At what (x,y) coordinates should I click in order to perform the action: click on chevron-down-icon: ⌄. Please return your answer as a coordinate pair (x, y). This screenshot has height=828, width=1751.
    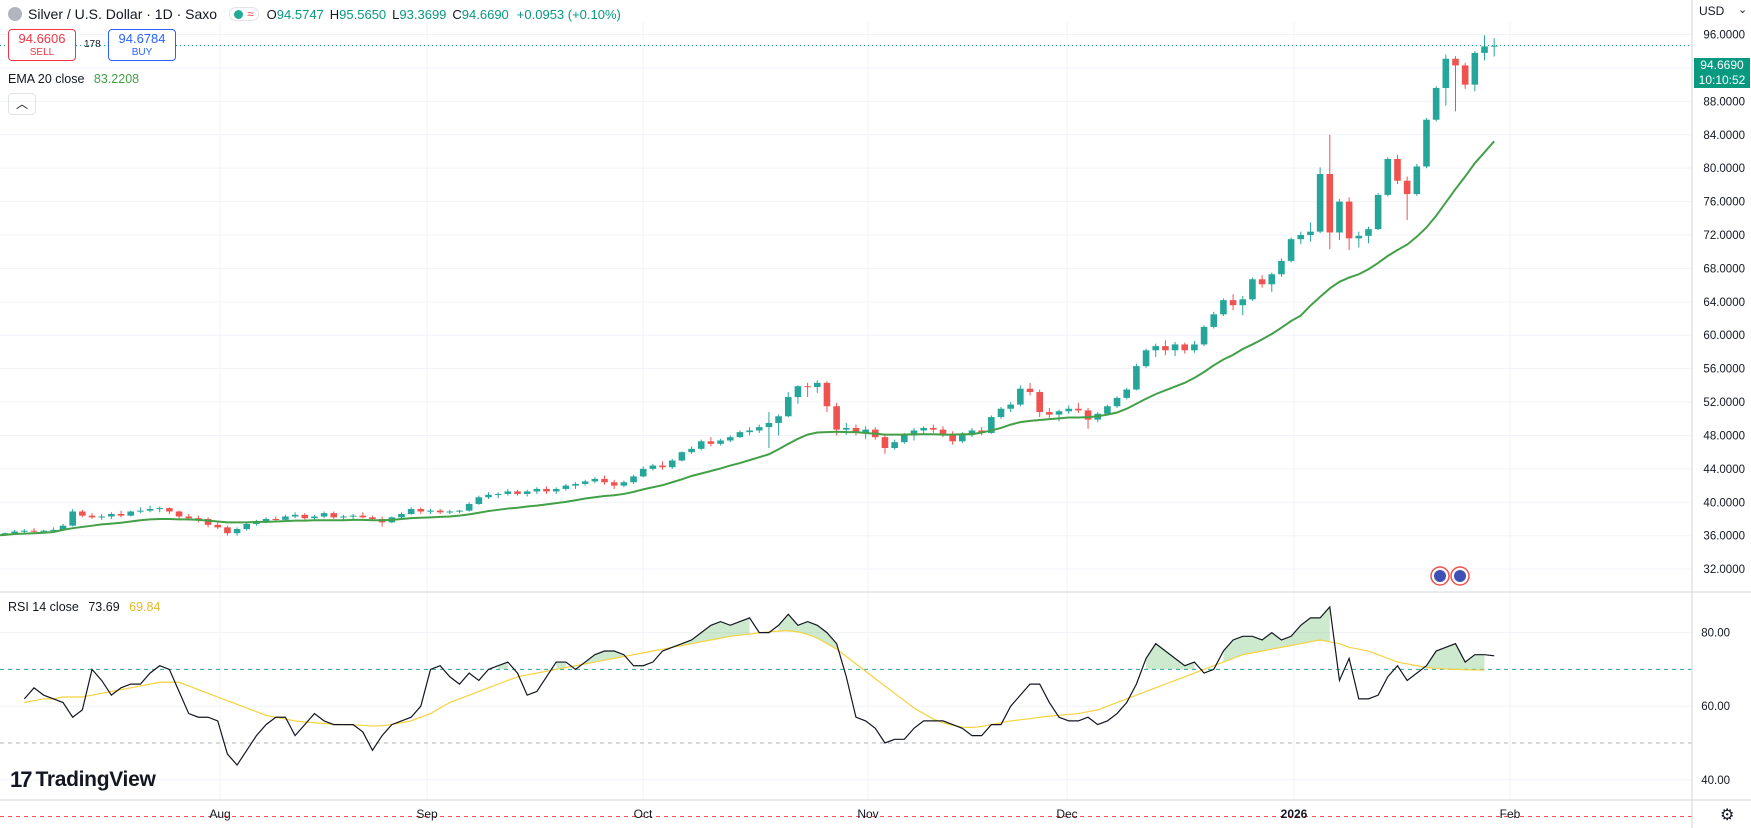
    Looking at the image, I should click on (1743, 10).